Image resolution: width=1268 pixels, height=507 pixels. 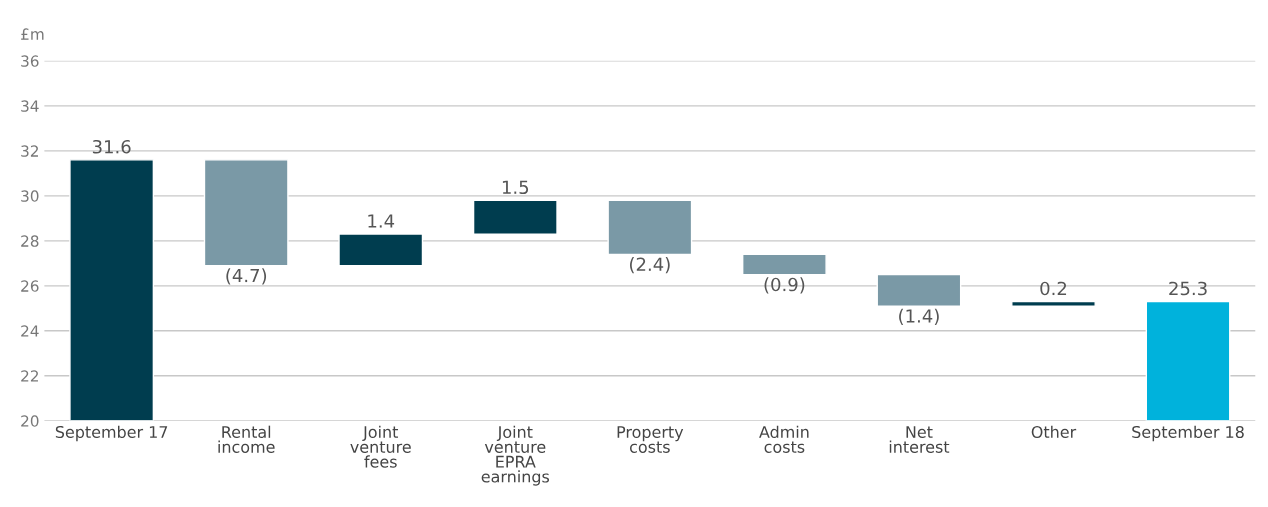 What do you see at coordinates (30, 106) in the screenshot?
I see `y-tick-label: 34` at bounding box center [30, 106].